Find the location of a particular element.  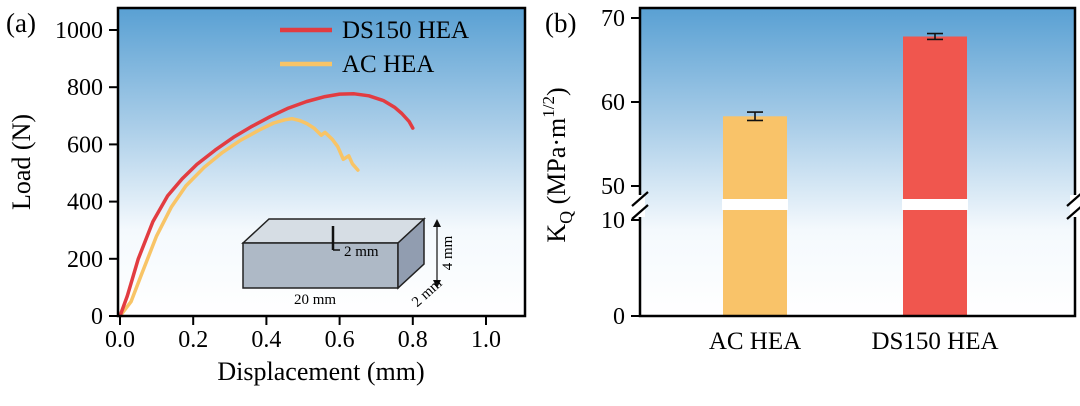

y-tick-label: 70 is located at coordinates (613, 19).